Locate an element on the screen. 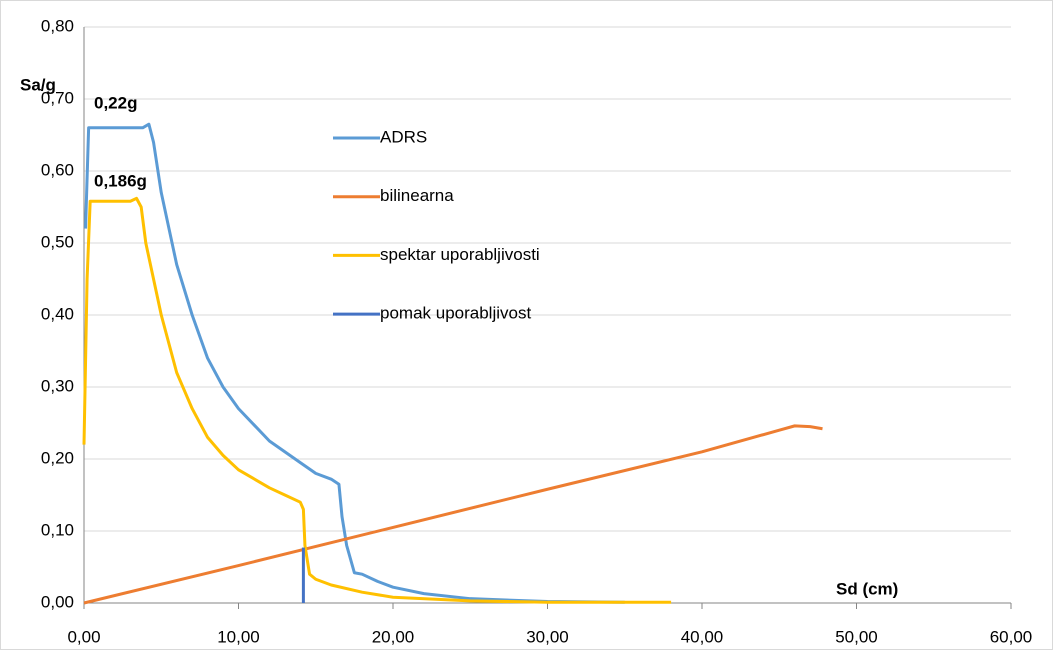 The width and height of the screenshot is (1053, 650). y-tick-label: 0,80 is located at coordinates (57, 25).